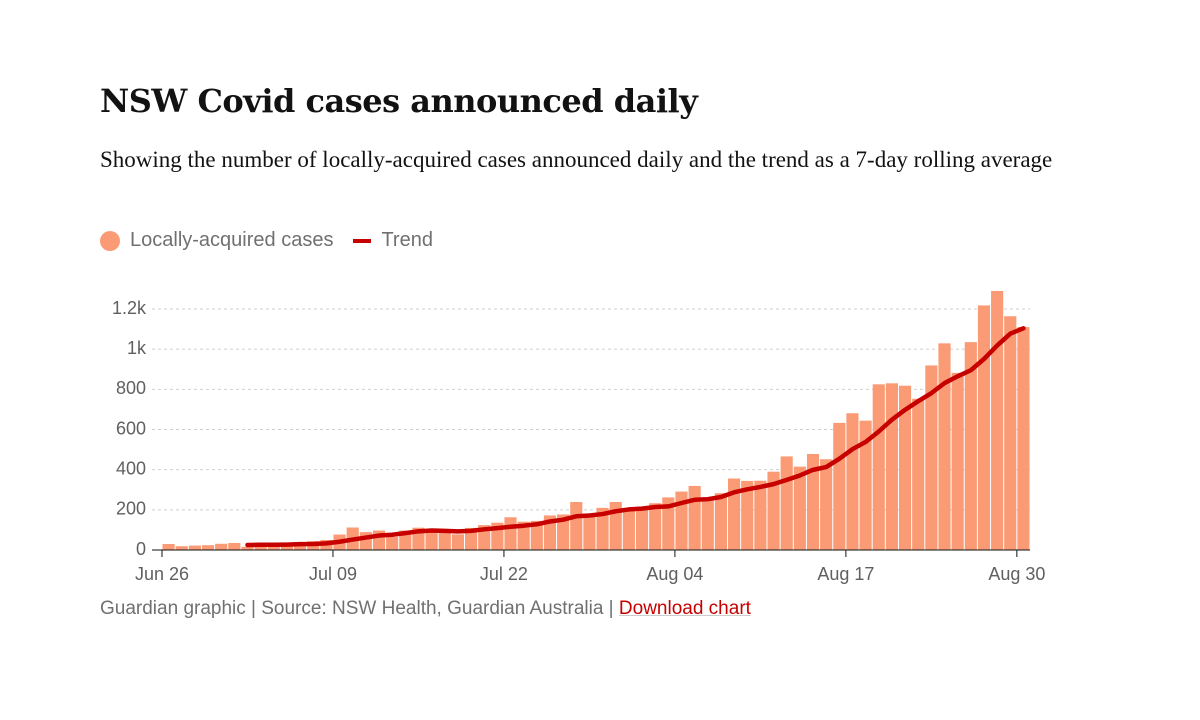  Describe the element at coordinates (333, 574) in the screenshot. I see `x-tick-label: Jul 09` at that location.